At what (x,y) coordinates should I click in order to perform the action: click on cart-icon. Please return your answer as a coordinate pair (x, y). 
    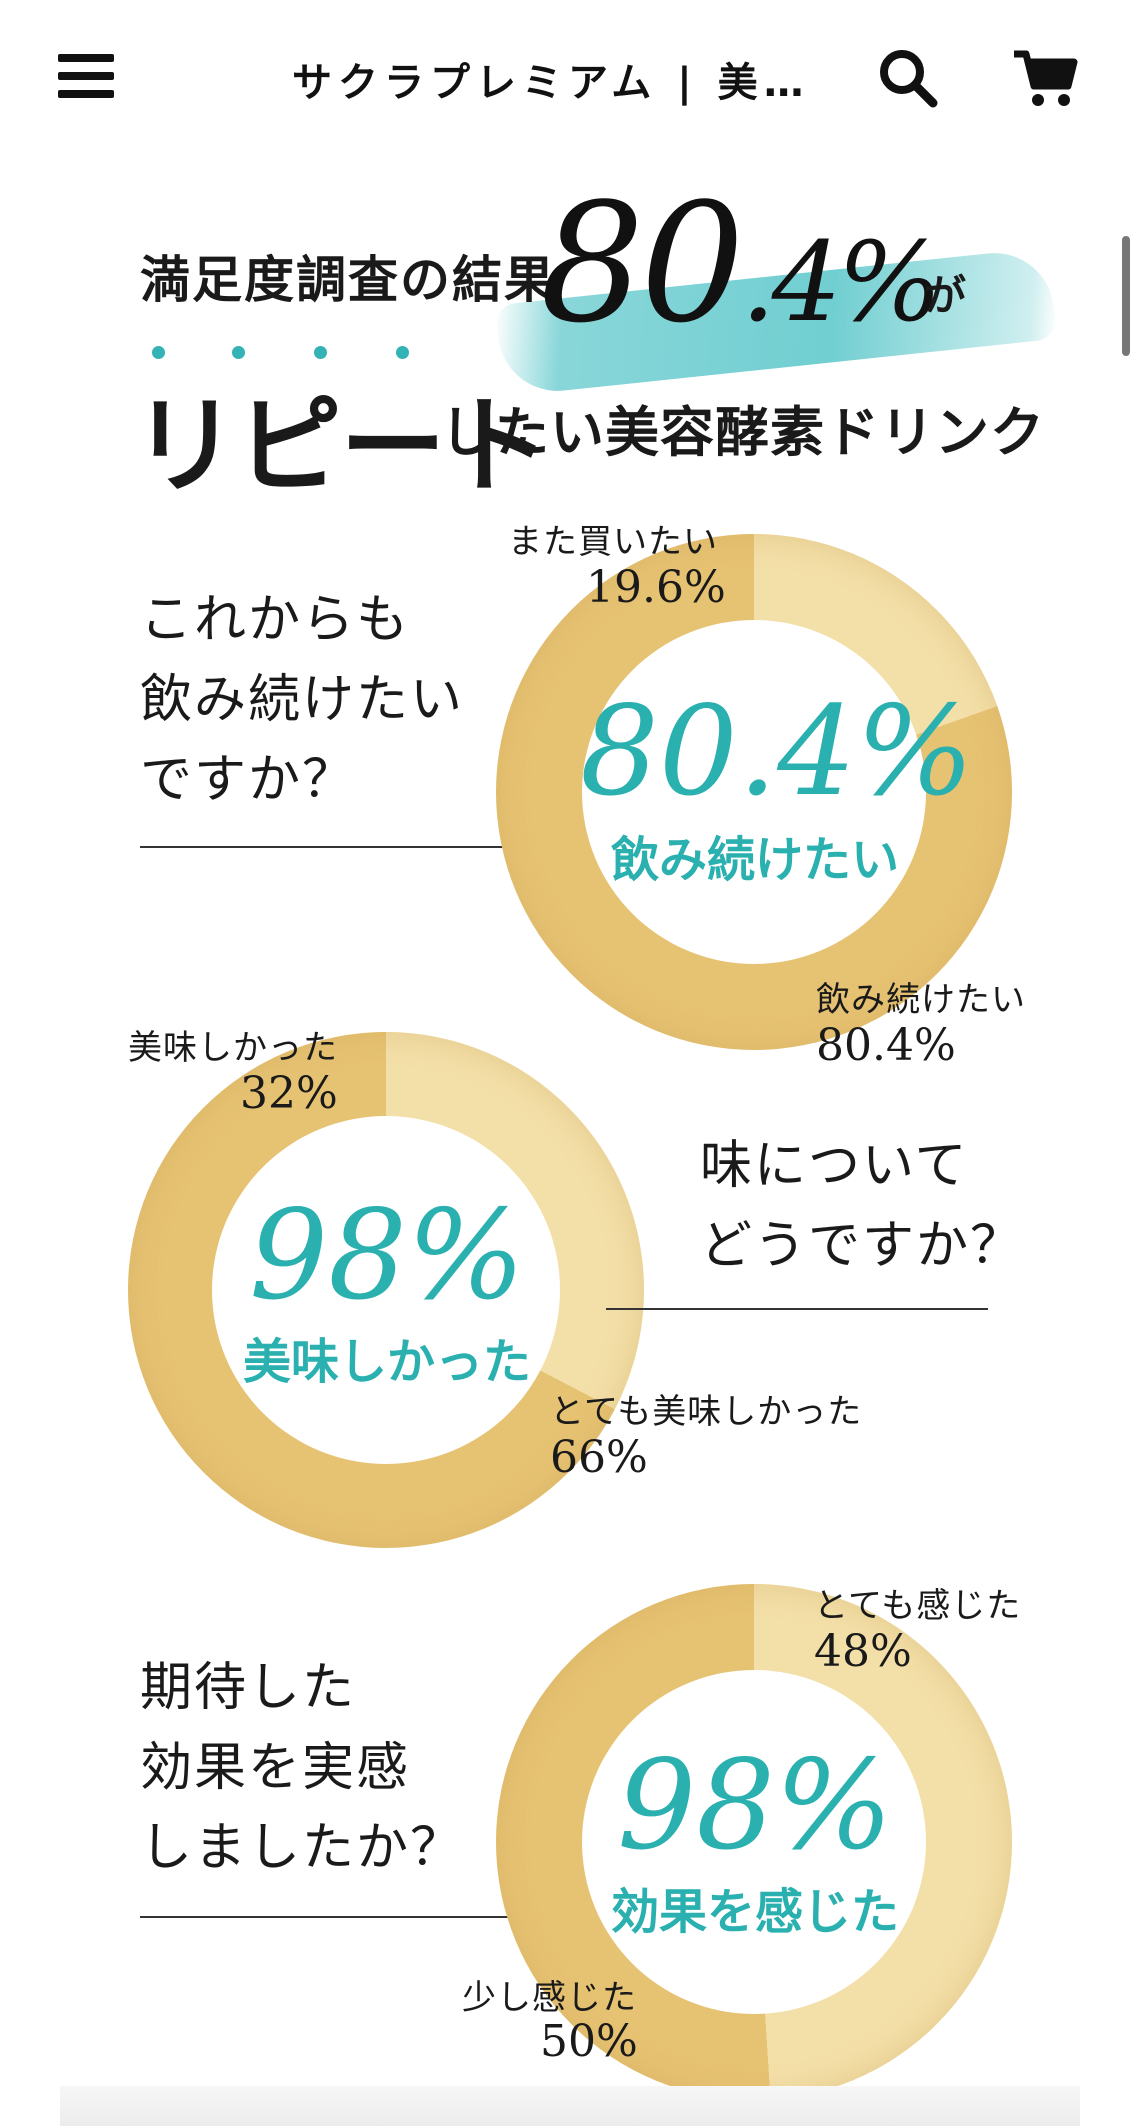
    Looking at the image, I should click on (1045, 78).